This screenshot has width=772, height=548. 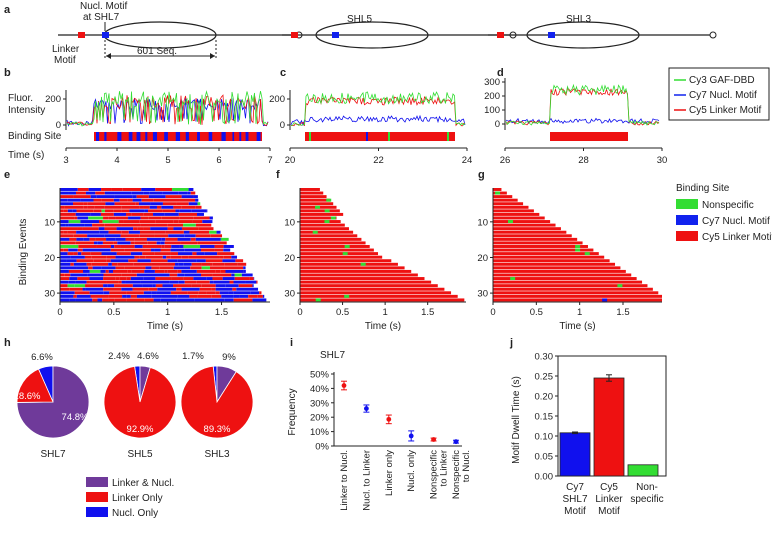 I want to click on time-label: Time (s), so click(x=26, y=155).